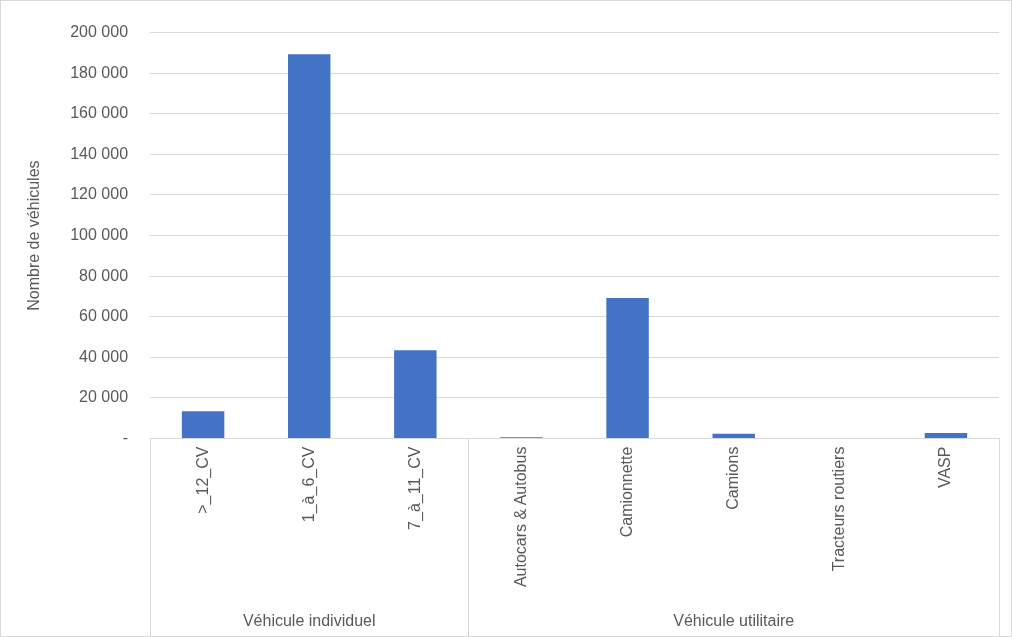 This screenshot has height=637, width=1012. What do you see at coordinates (99, 153) in the screenshot?
I see `y-tick-label: 140 000` at bounding box center [99, 153].